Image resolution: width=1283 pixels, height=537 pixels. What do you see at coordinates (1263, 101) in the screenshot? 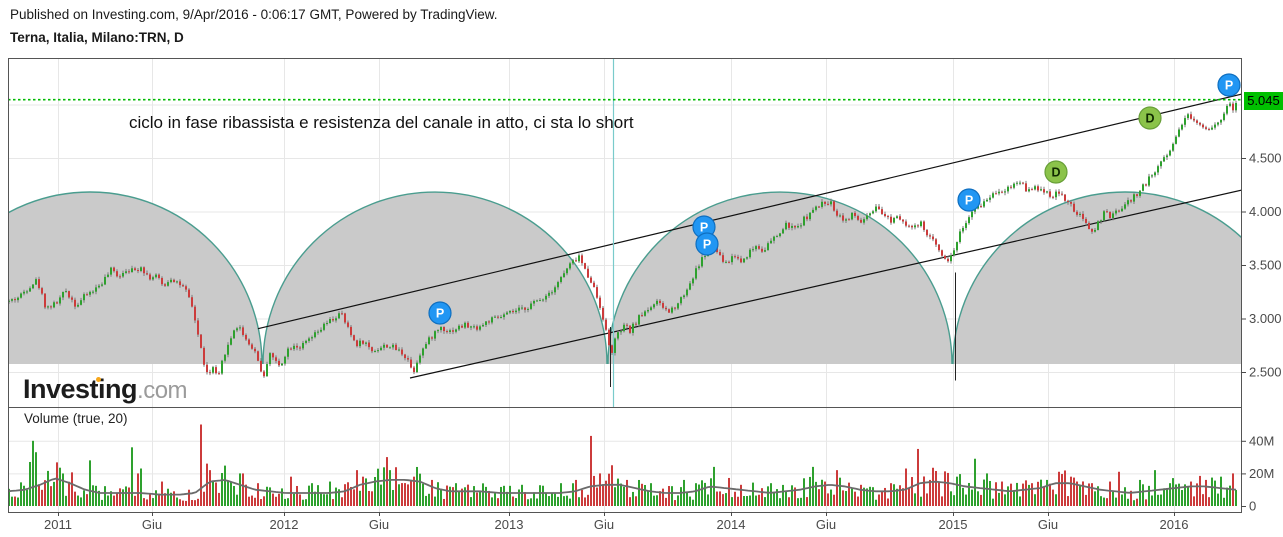
I see `last-price-badge: 5.045` at bounding box center [1263, 101].